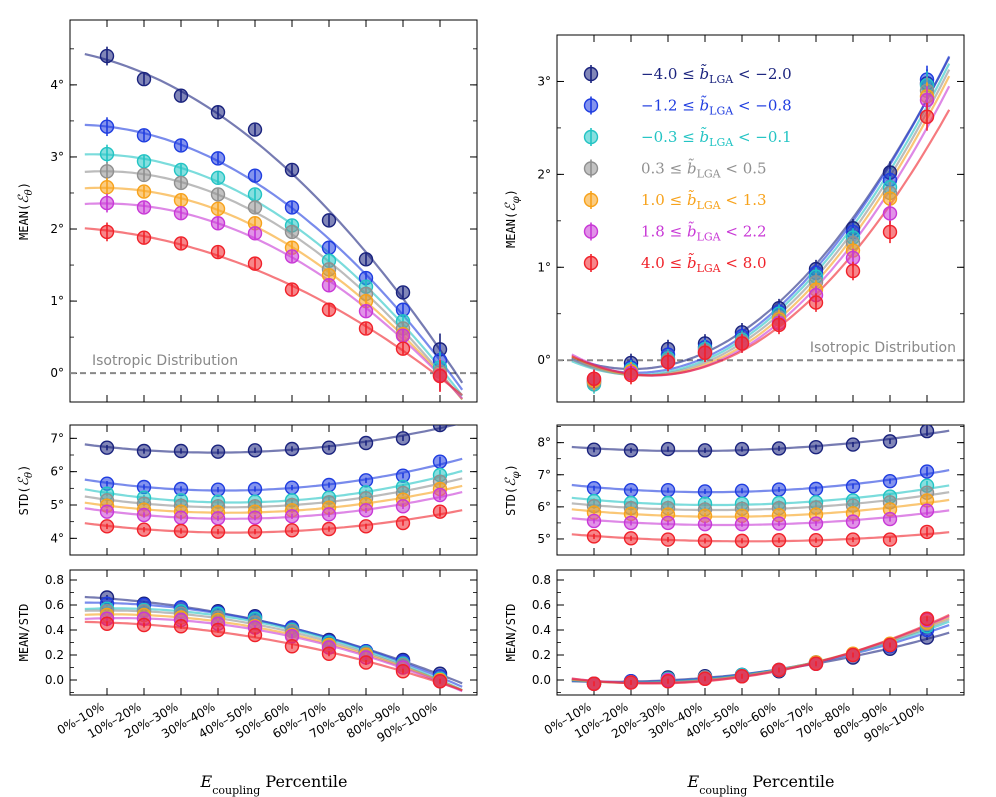  I want to click on y-axis-label-sub: θ, so click(29, 192).